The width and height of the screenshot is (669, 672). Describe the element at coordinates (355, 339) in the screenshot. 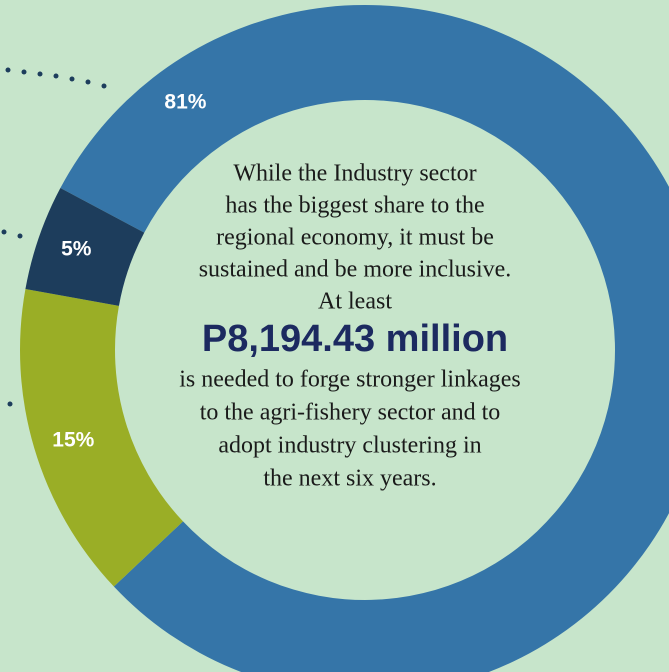

I see `annotation-highlight: P8,194.43 million` at that location.